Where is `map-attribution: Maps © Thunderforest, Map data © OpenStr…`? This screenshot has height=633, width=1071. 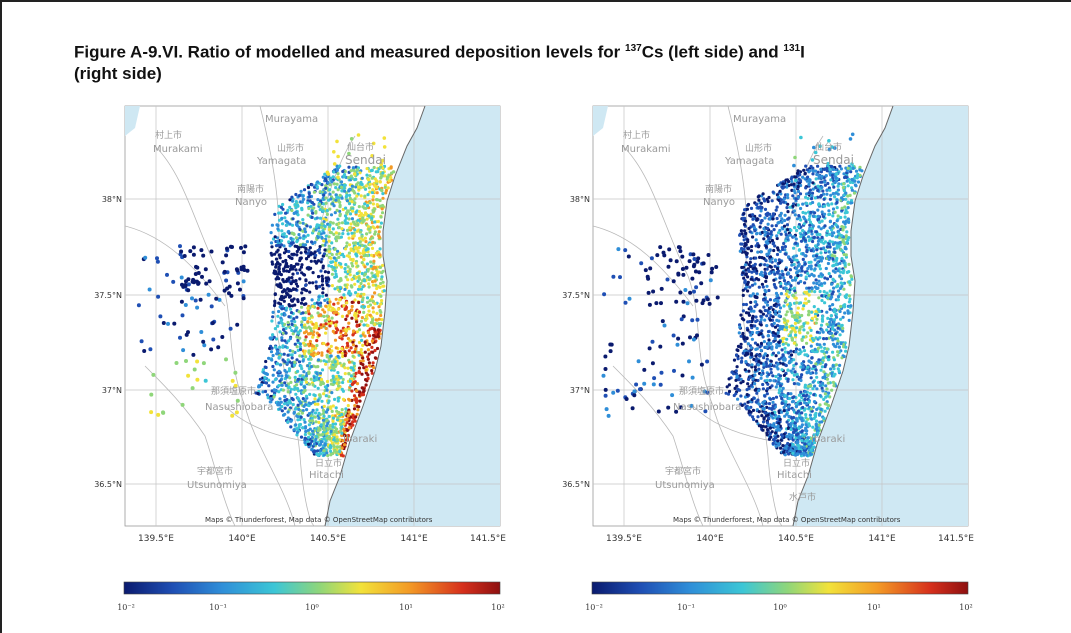 map-attribution: Maps © Thunderforest, Map data © OpenStr… is located at coordinates (319, 520).